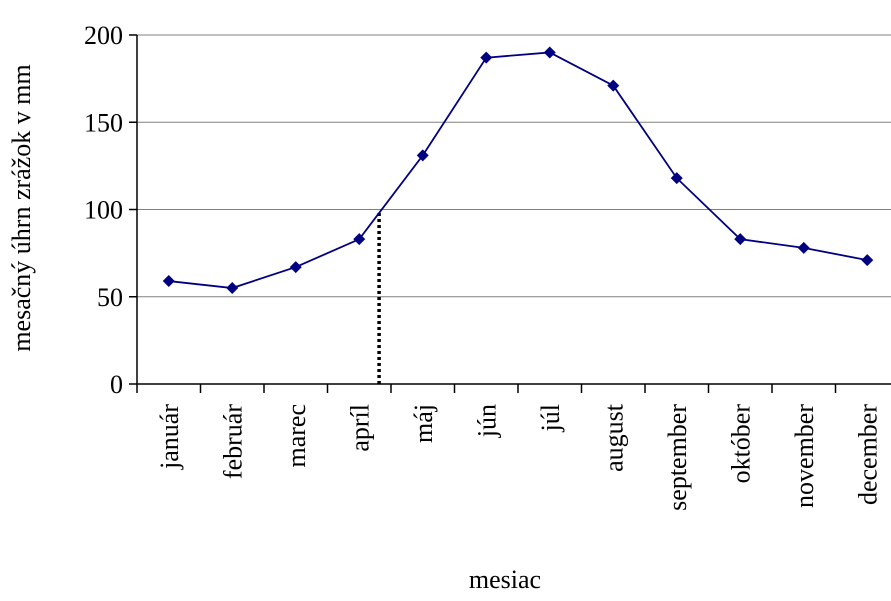 The width and height of the screenshot is (891, 601). I want to click on x-tick-label: január, so click(169, 437).